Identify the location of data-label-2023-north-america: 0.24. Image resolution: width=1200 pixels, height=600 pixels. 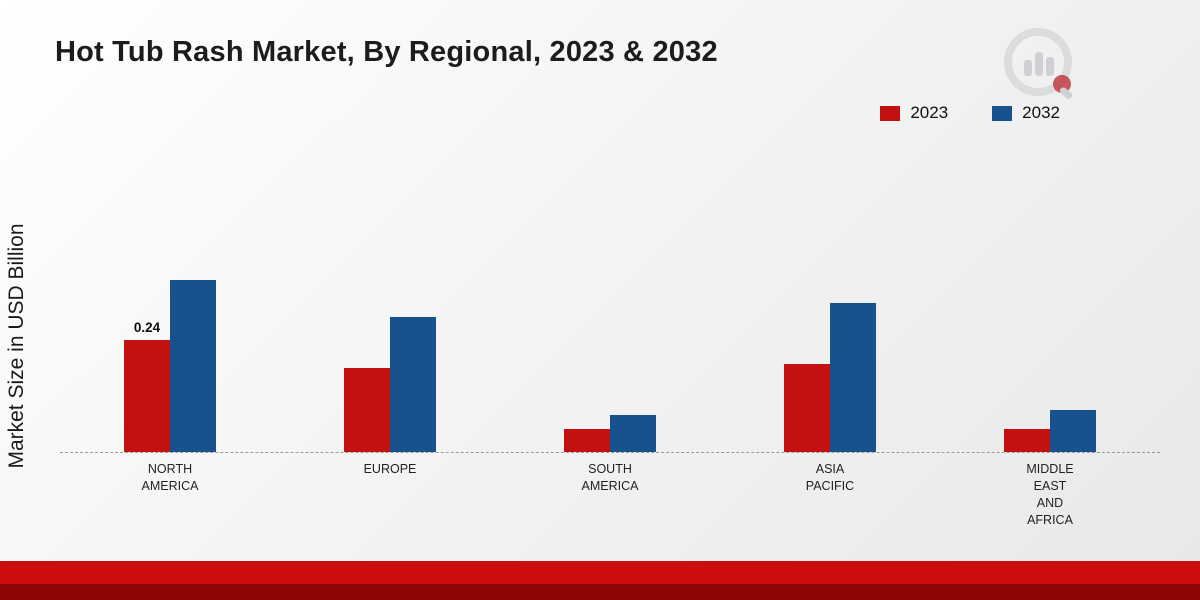
(147, 327).